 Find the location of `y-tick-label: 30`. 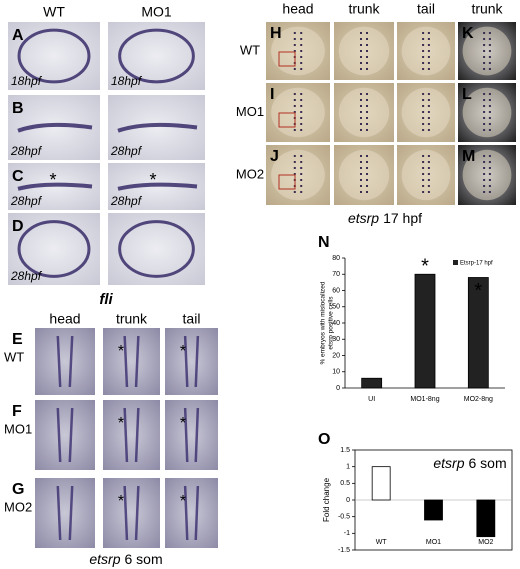

y-tick-label: 30 is located at coordinates (336, 339).